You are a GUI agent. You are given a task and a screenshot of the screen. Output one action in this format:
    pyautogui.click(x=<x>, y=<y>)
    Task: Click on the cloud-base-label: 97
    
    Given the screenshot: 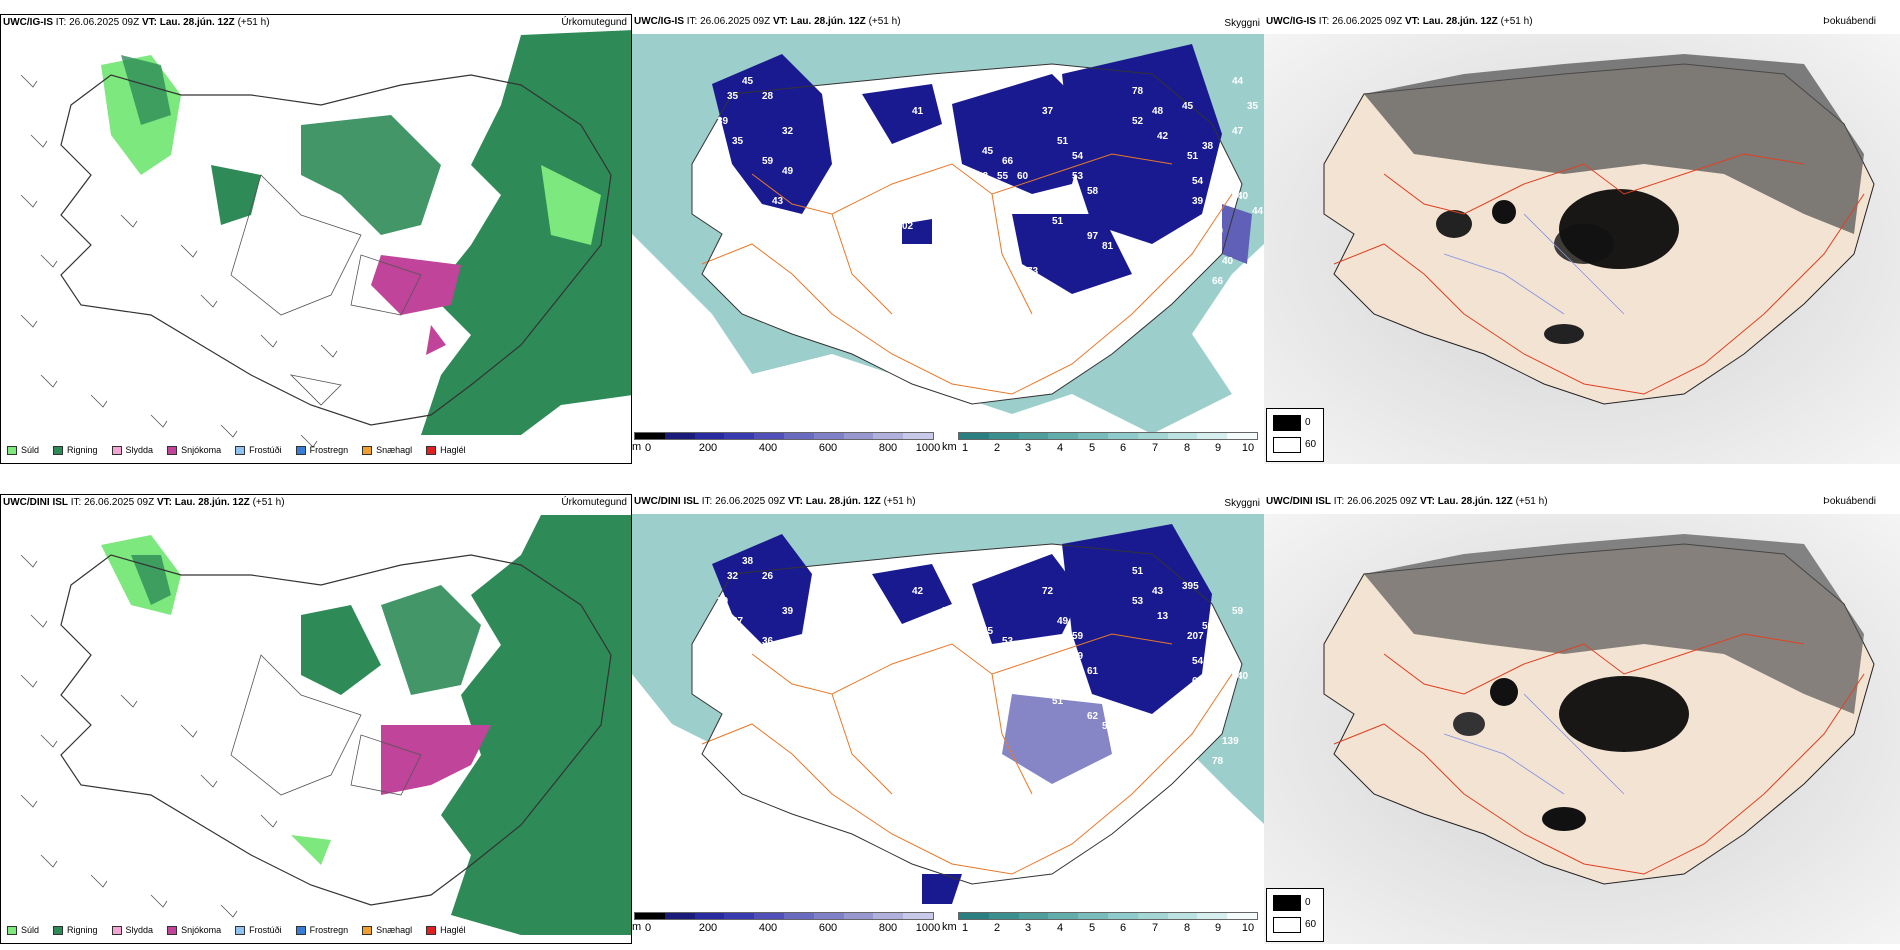 What is the action you would take?
    pyautogui.click(x=1093, y=236)
    